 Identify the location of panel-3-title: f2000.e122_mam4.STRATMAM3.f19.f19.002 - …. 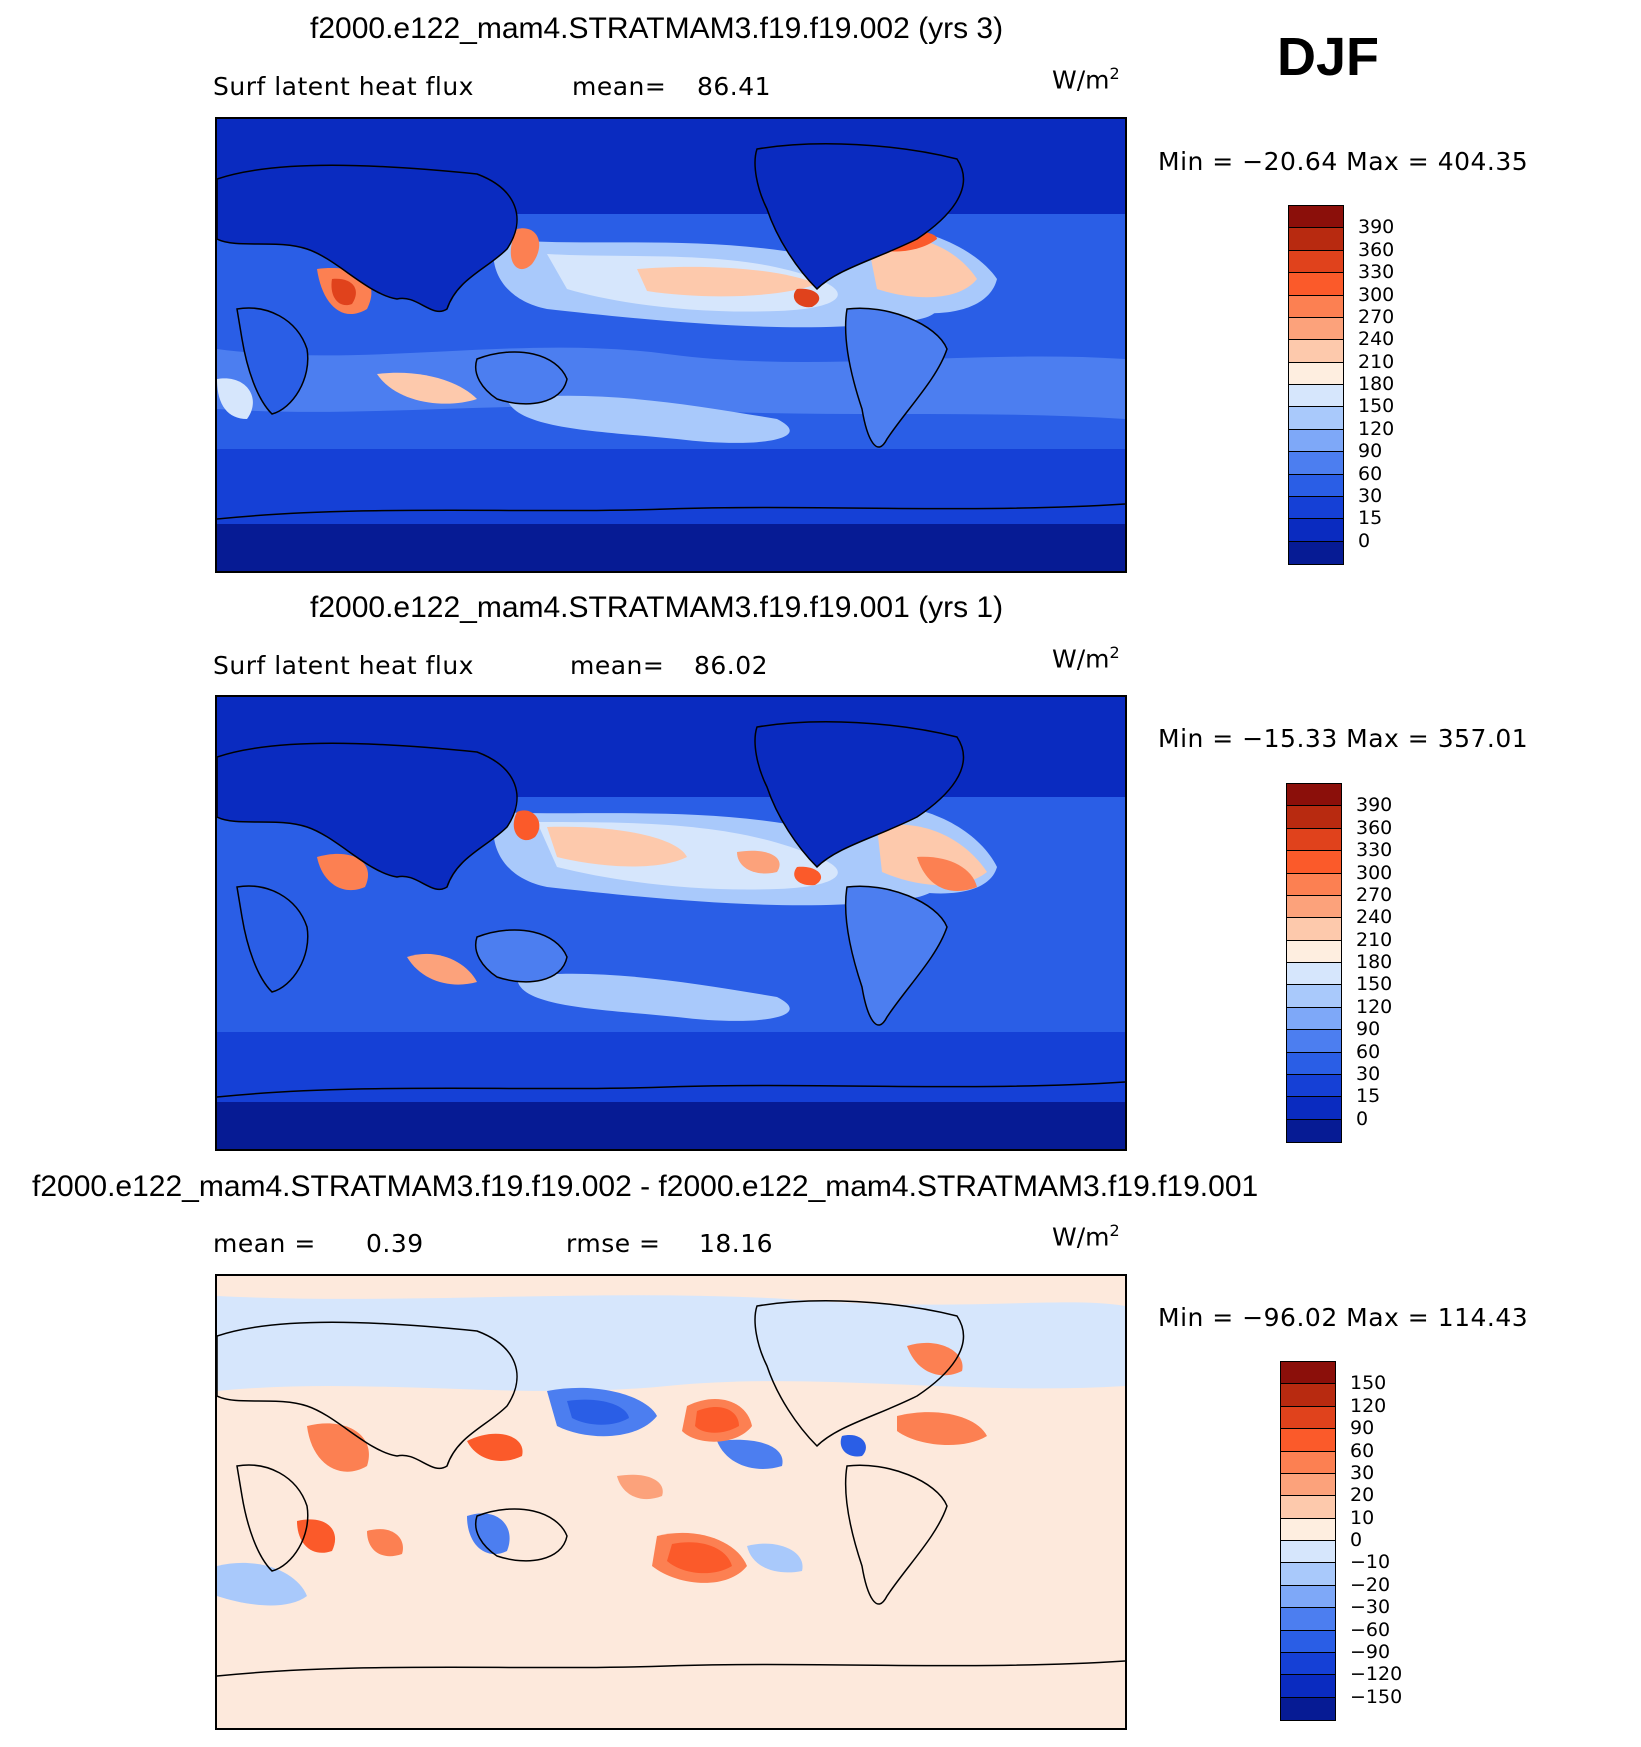
(645, 1186).